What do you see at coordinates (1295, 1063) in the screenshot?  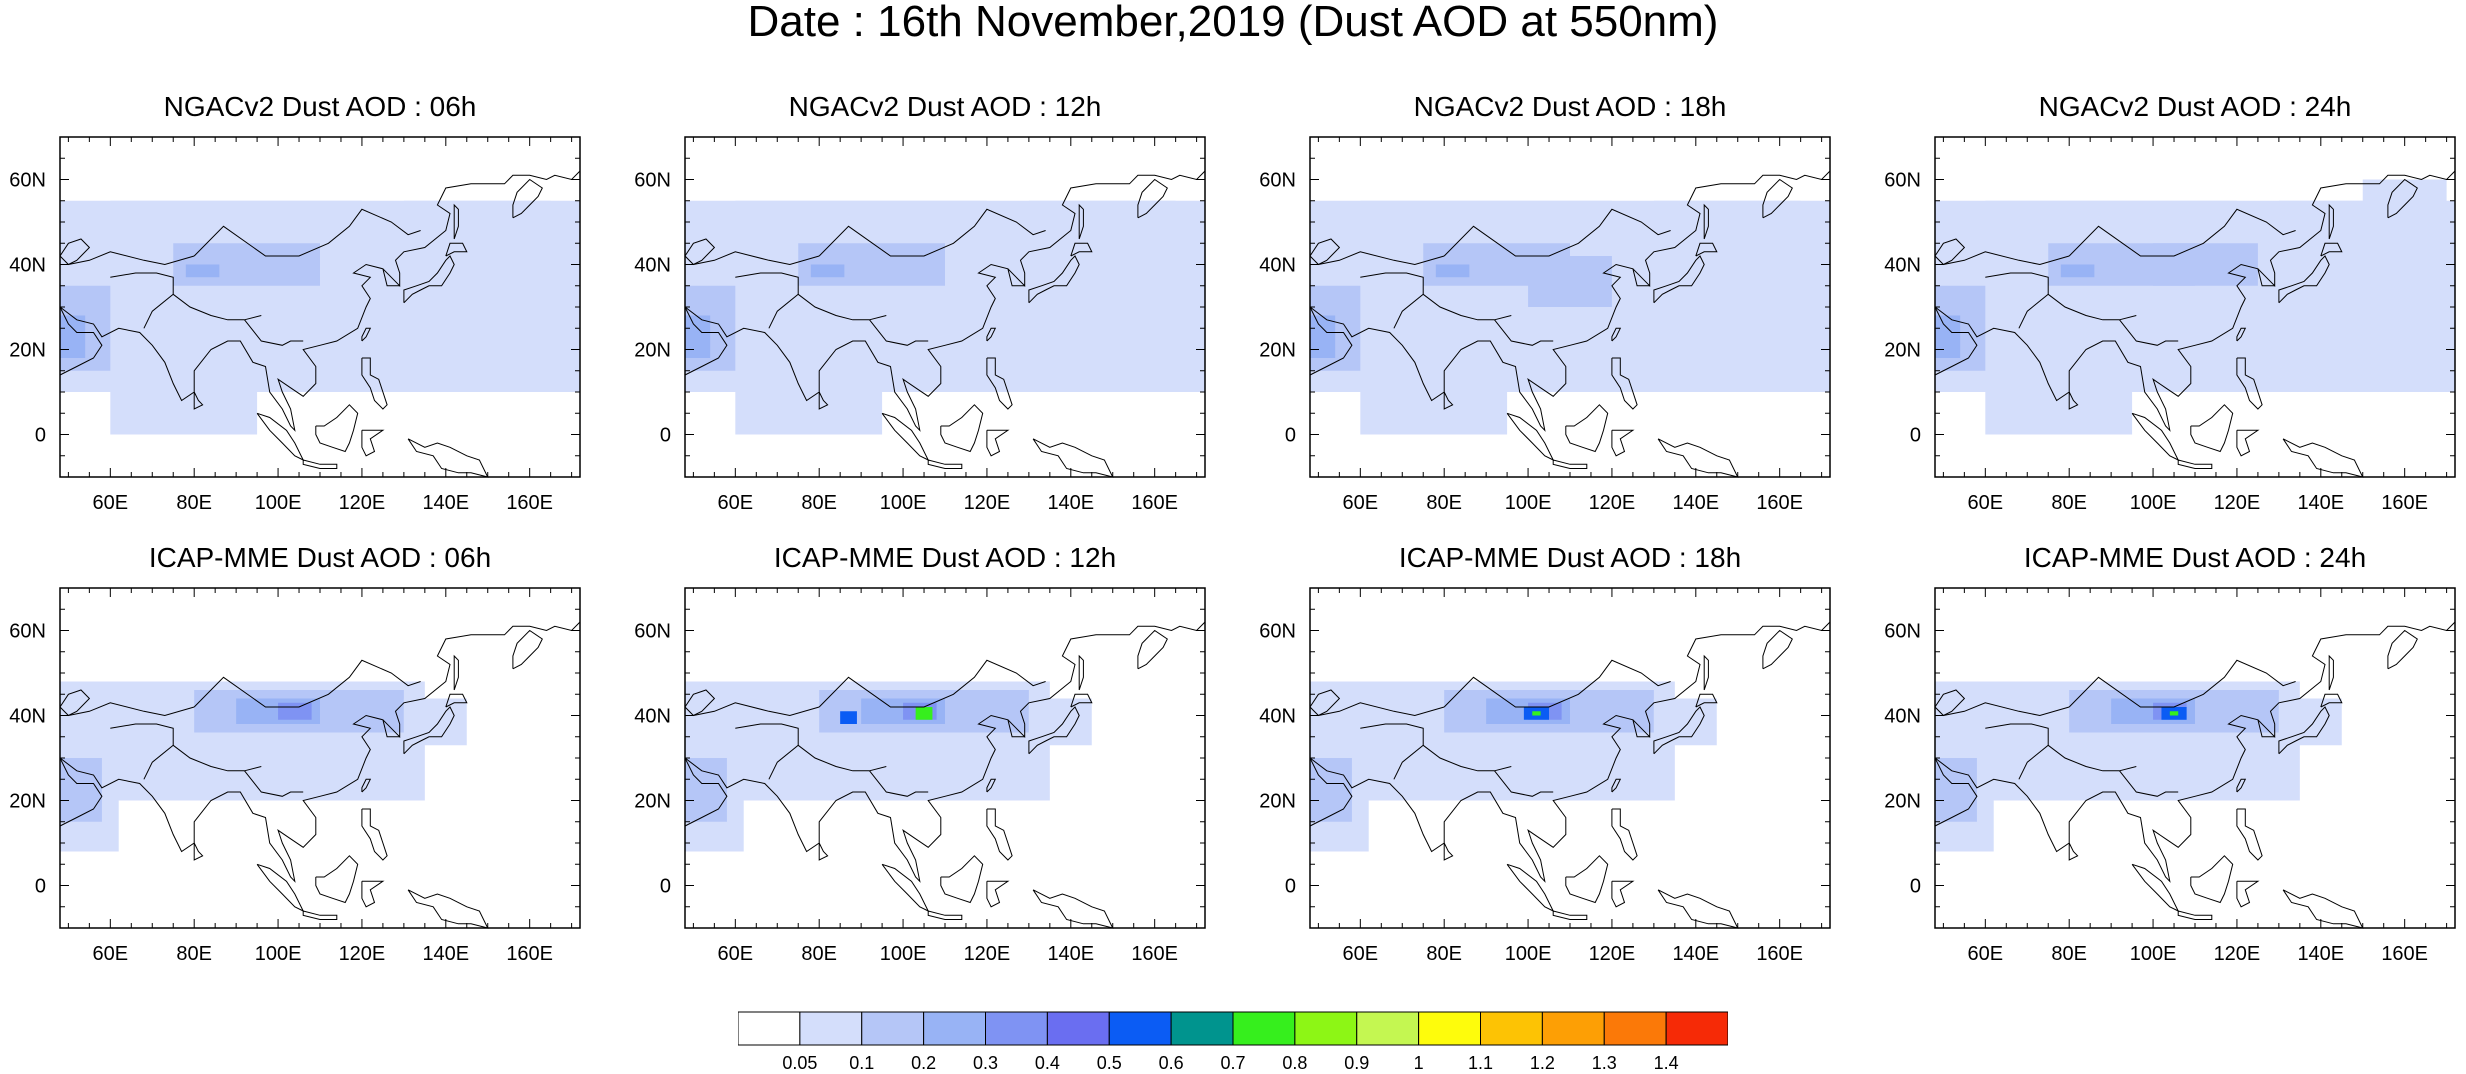 I see `colorbar-label: 0.8` at bounding box center [1295, 1063].